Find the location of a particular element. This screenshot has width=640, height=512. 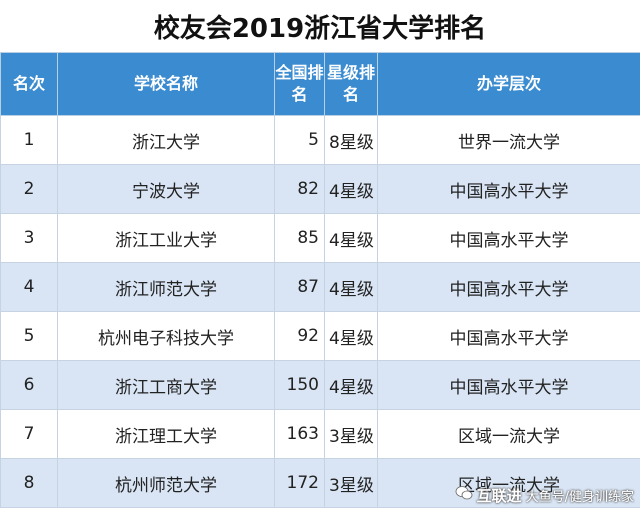

watermark: 互联进 大鱼号/健身训练家 is located at coordinates (544, 495).